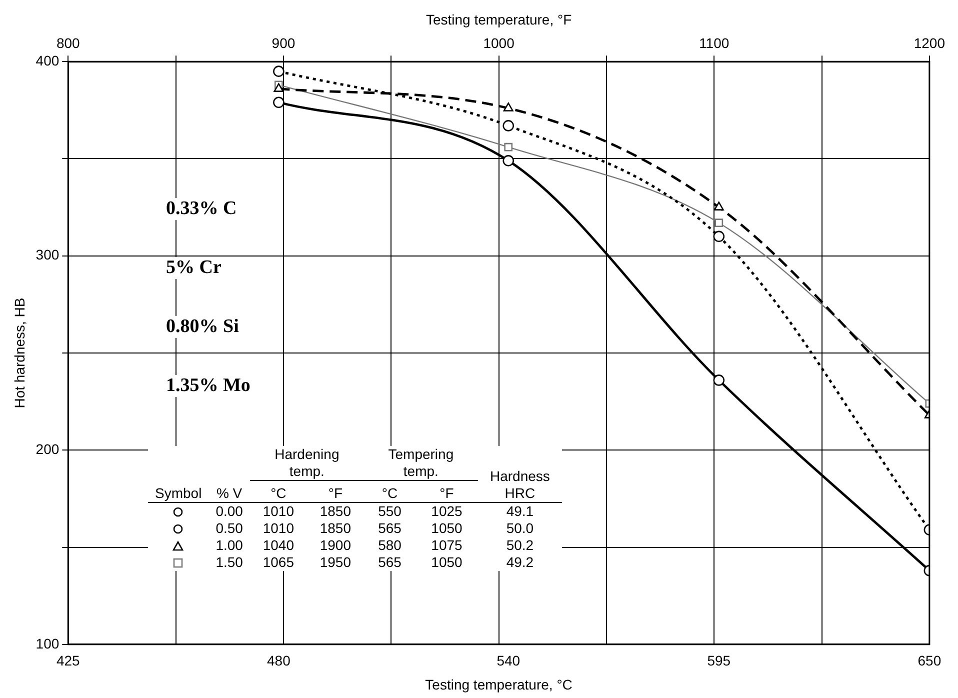 The width and height of the screenshot is (958, 698). I want to click on annotation: Tempering temp., so click(421, 463).